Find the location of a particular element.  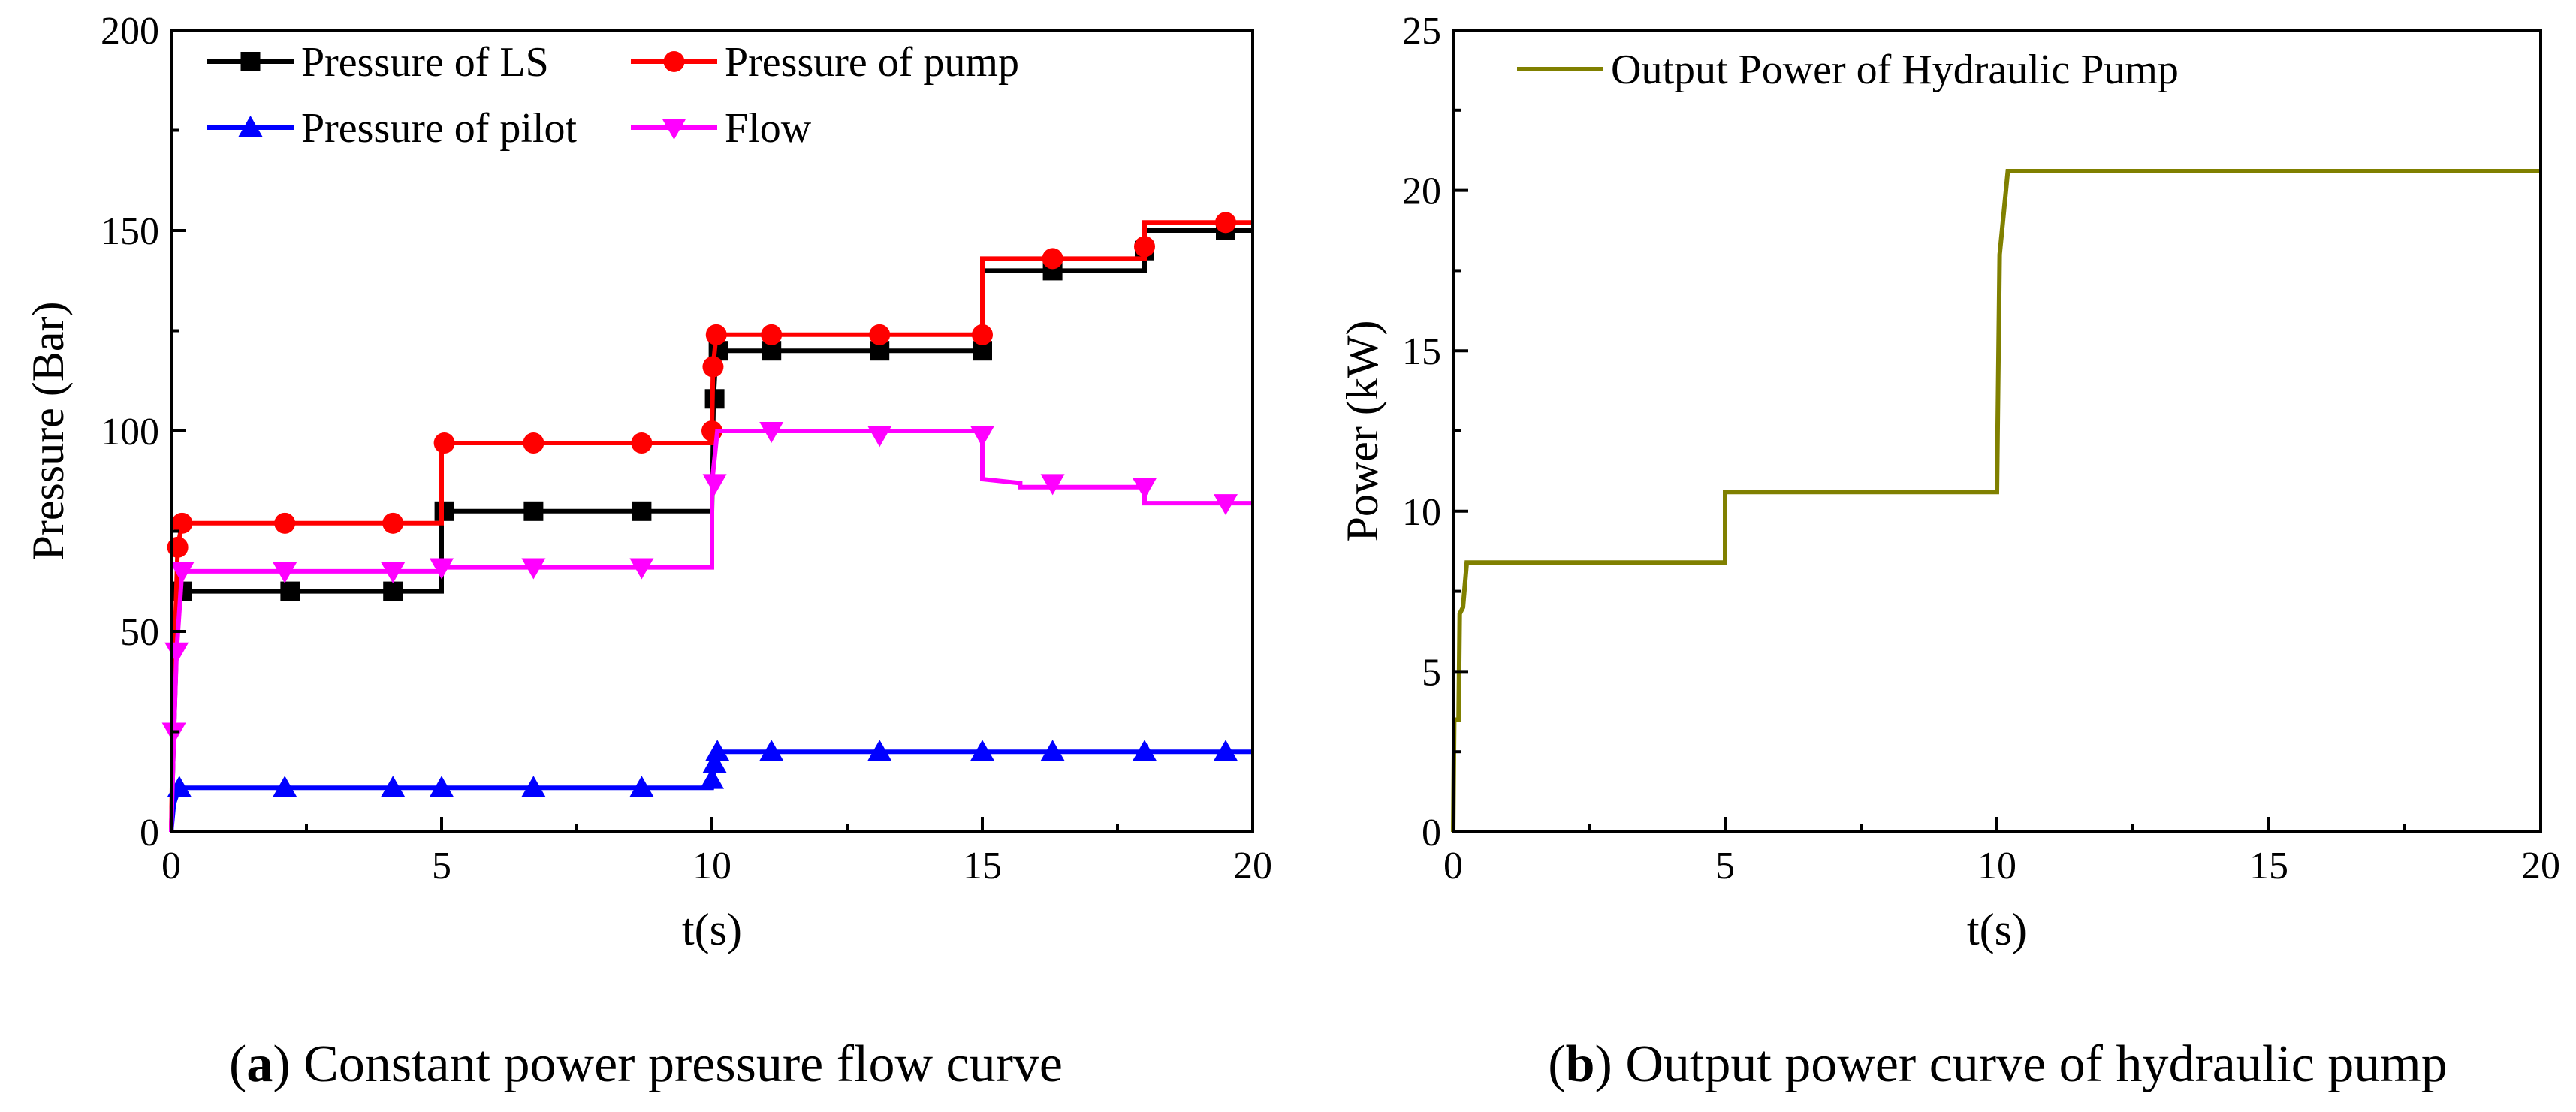

chart-a-caption: (a) Constant power pressure flow curve is located at coordinates (646, 1064).